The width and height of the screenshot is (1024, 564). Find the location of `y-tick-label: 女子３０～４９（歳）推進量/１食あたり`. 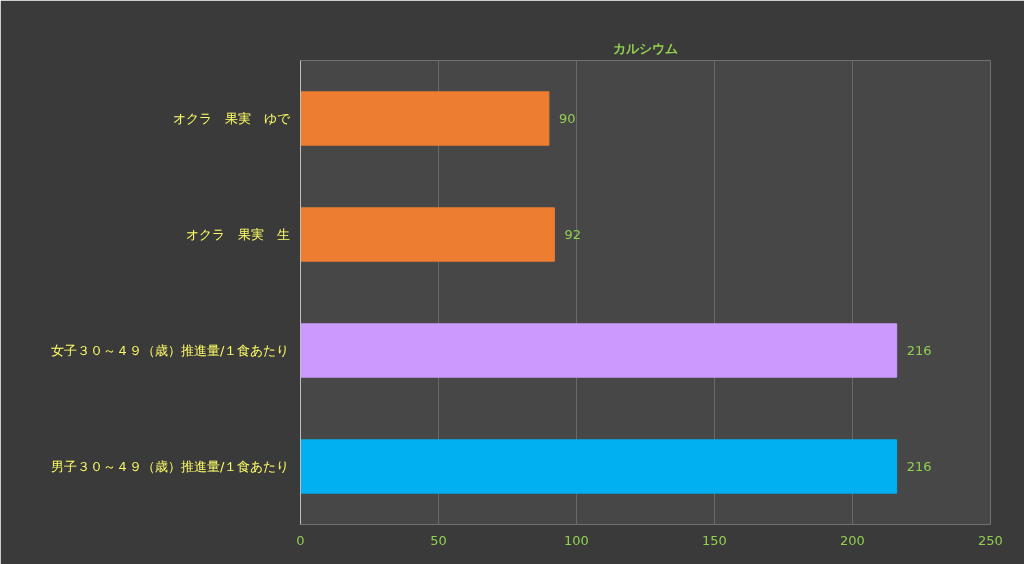

y-tick-label: 女子３０～４９（歳）推進量/１食あたり is located at coordinates (170, 350).